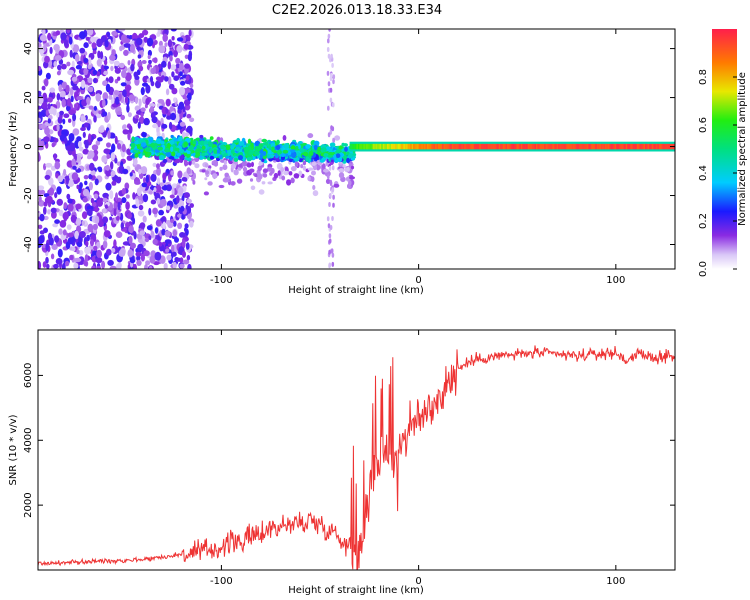 This screenshot has width=750, height=600. I want to click on colorbar-tick-label: 0.6, so click(703, 125).